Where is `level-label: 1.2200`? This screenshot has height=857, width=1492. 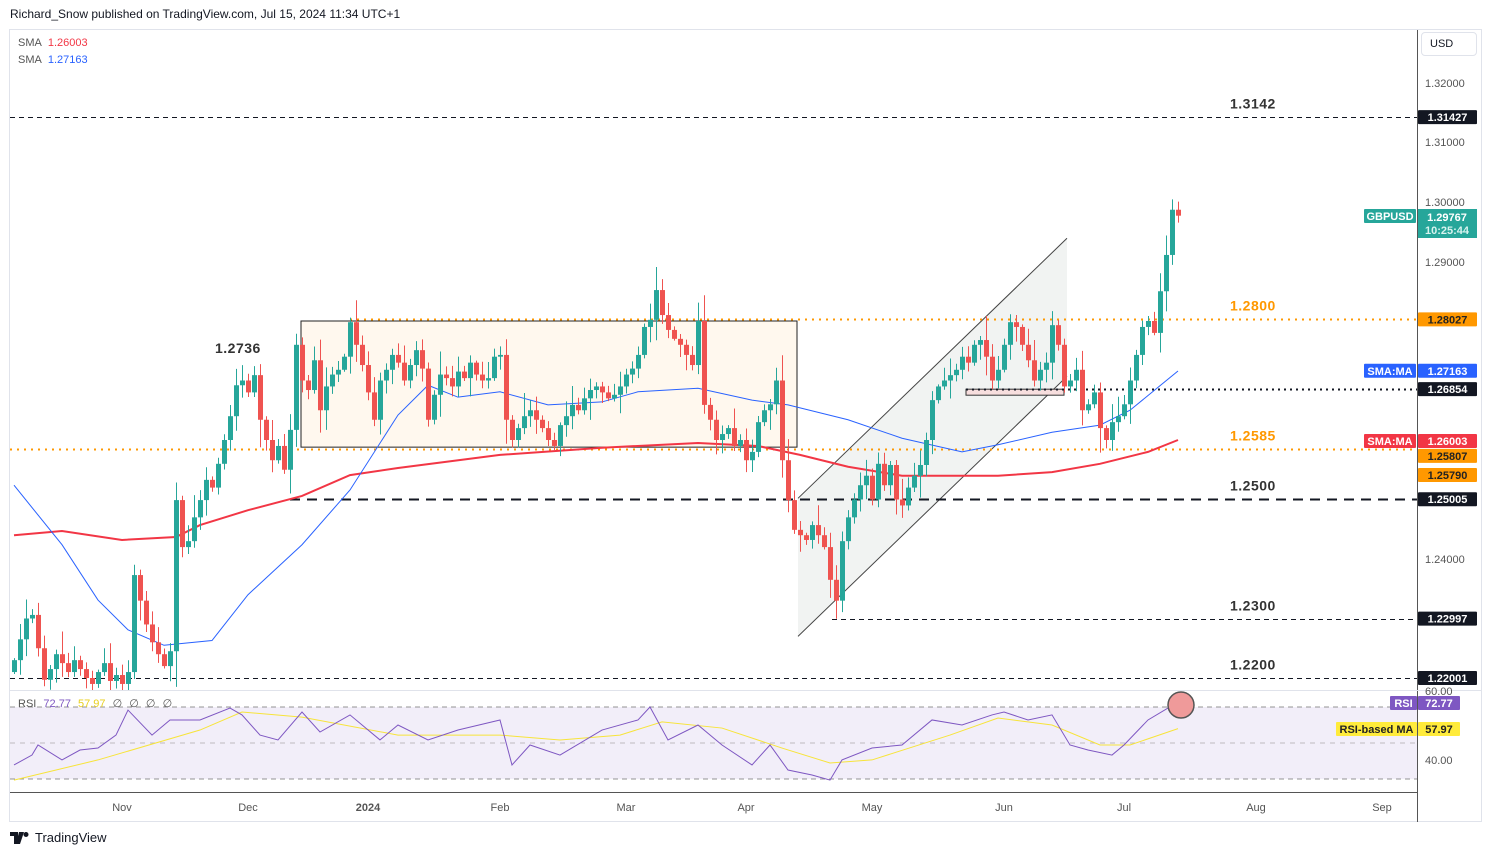 level-label: 1.2200 is located at coordinates (1253, 665).